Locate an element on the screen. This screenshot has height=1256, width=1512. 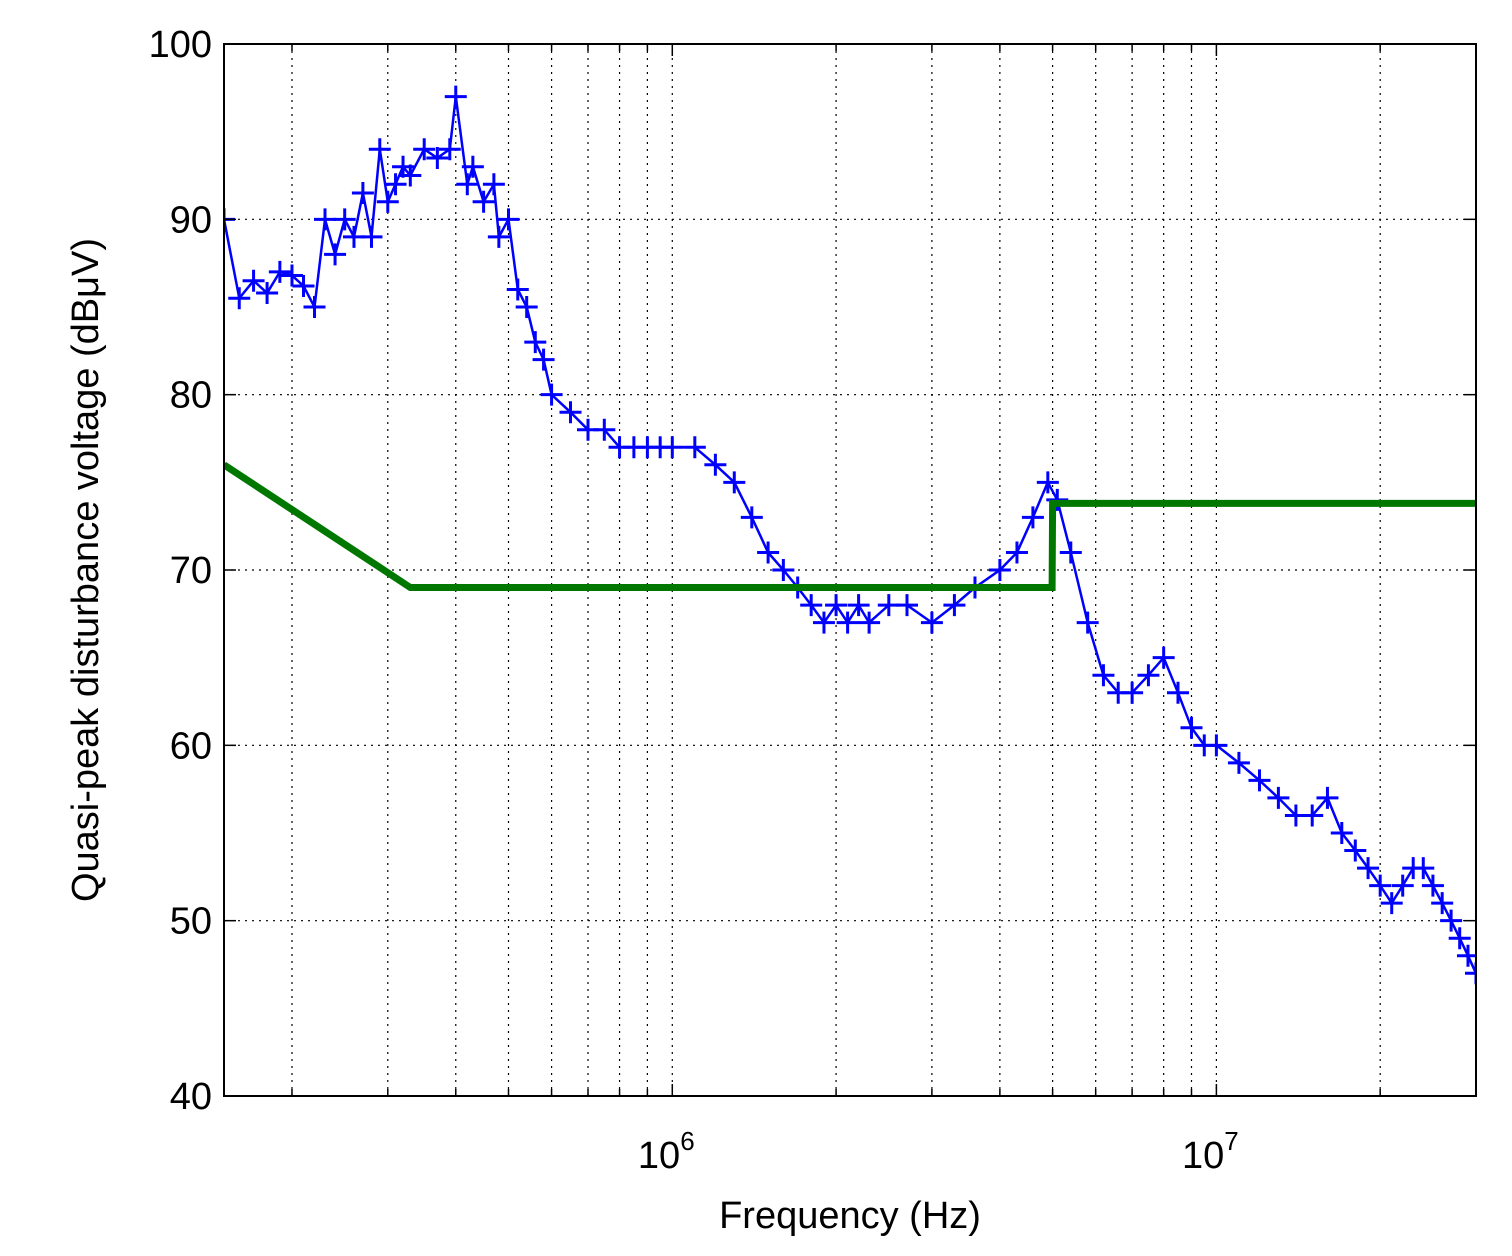
y-tick-label: 80 is located at coordinates (191, 396).